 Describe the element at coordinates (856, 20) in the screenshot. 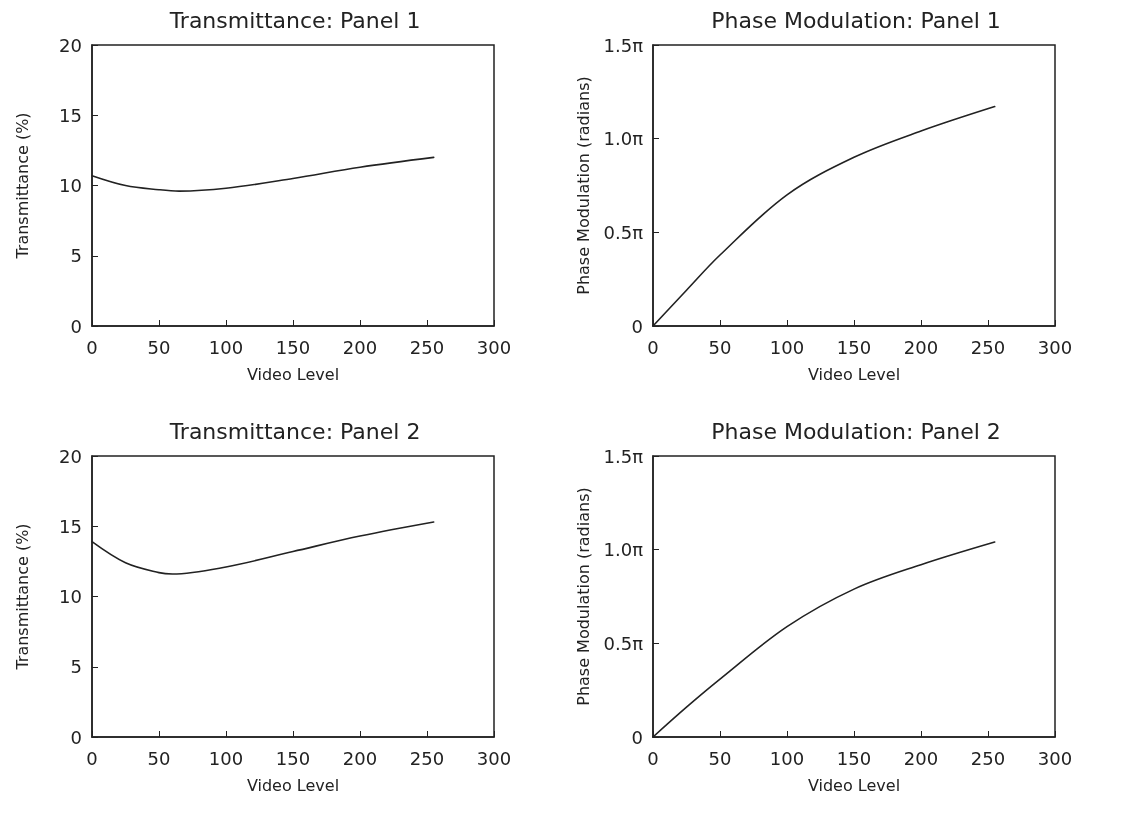

I see `chart-title: Phase Modulation: Panel 1` at that location.